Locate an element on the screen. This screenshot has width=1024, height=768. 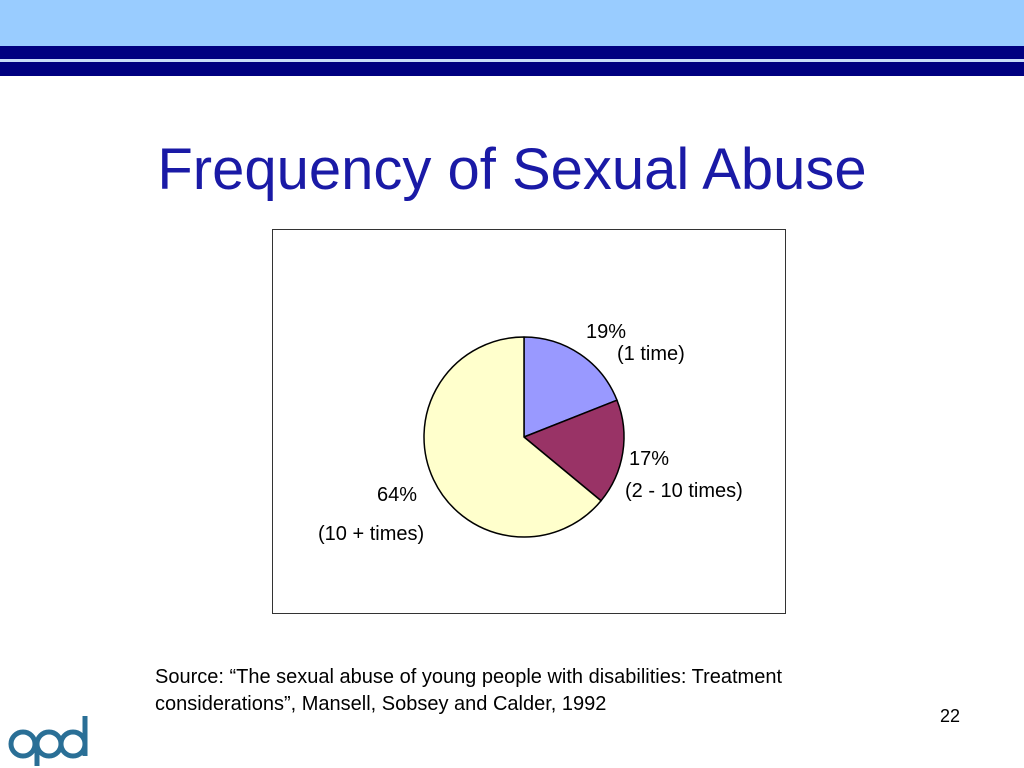
page-number: 22 is located at coordinates (950, 716).